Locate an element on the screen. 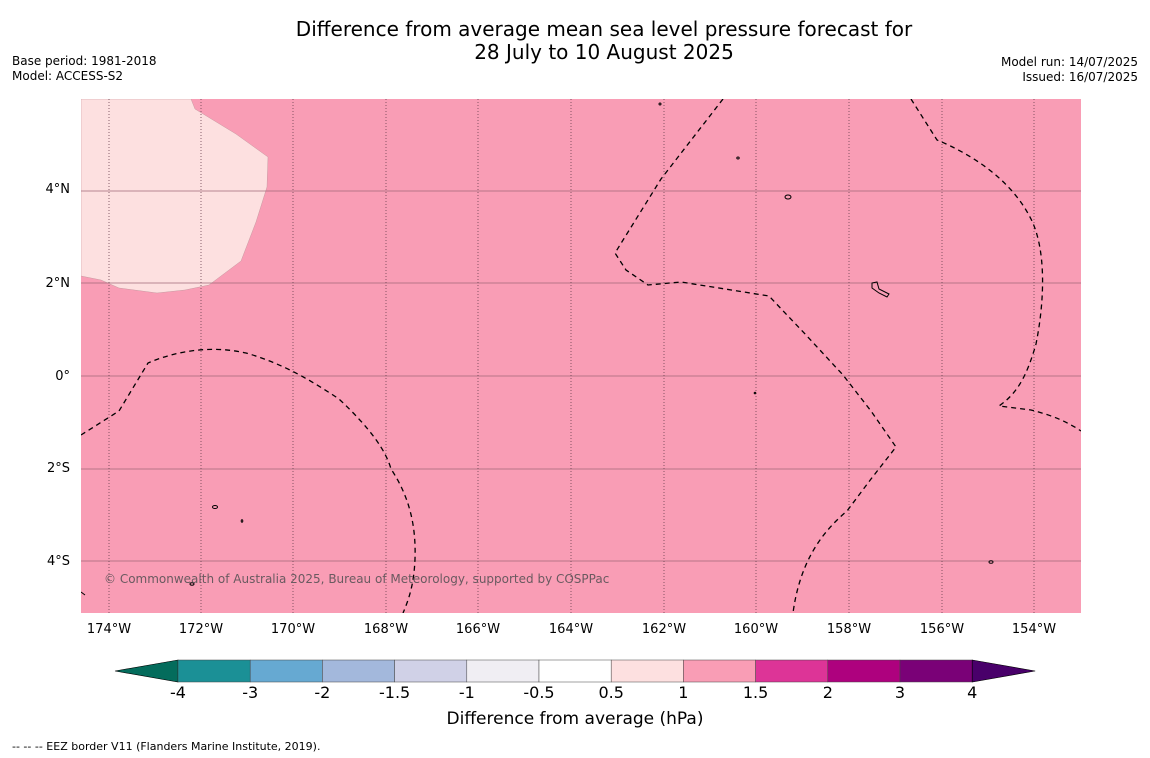 The image size is (1150, 758). lon-label-166w: 166°W is located at coordinates (478, 629).